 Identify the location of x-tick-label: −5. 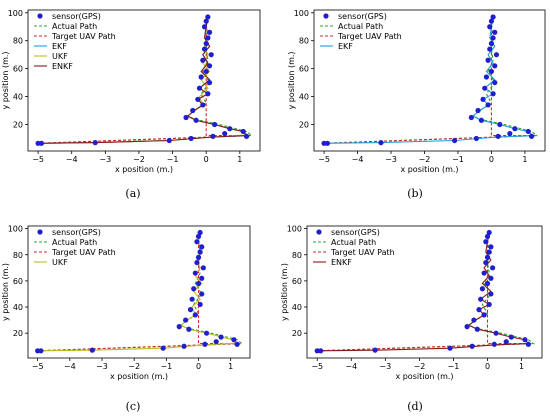
(324, 159).